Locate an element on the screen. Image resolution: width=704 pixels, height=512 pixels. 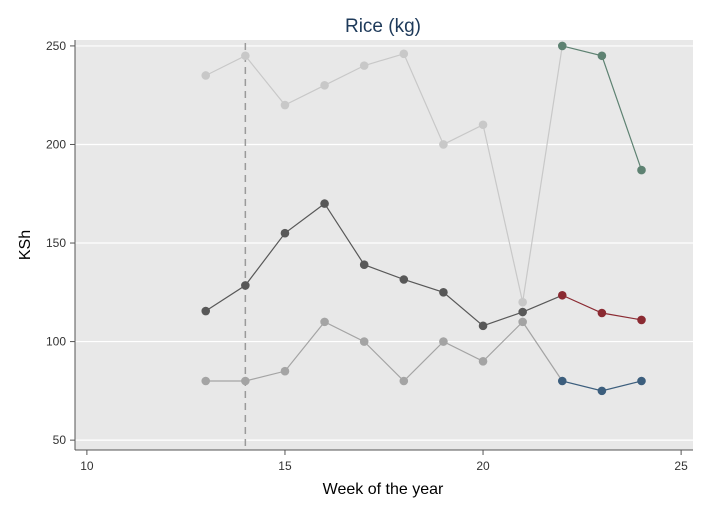
y-tick-label: 100 is located at coordinates (56, 342).